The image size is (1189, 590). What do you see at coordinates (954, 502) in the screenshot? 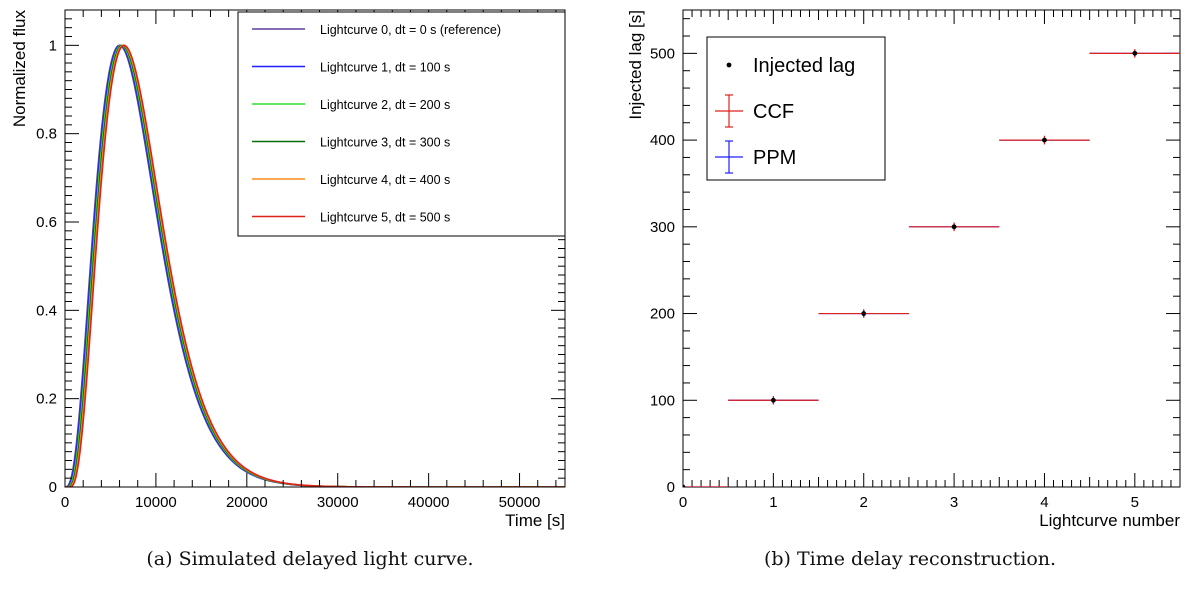
I see `x-tick-label: 3` at bounding box center [954, 502].